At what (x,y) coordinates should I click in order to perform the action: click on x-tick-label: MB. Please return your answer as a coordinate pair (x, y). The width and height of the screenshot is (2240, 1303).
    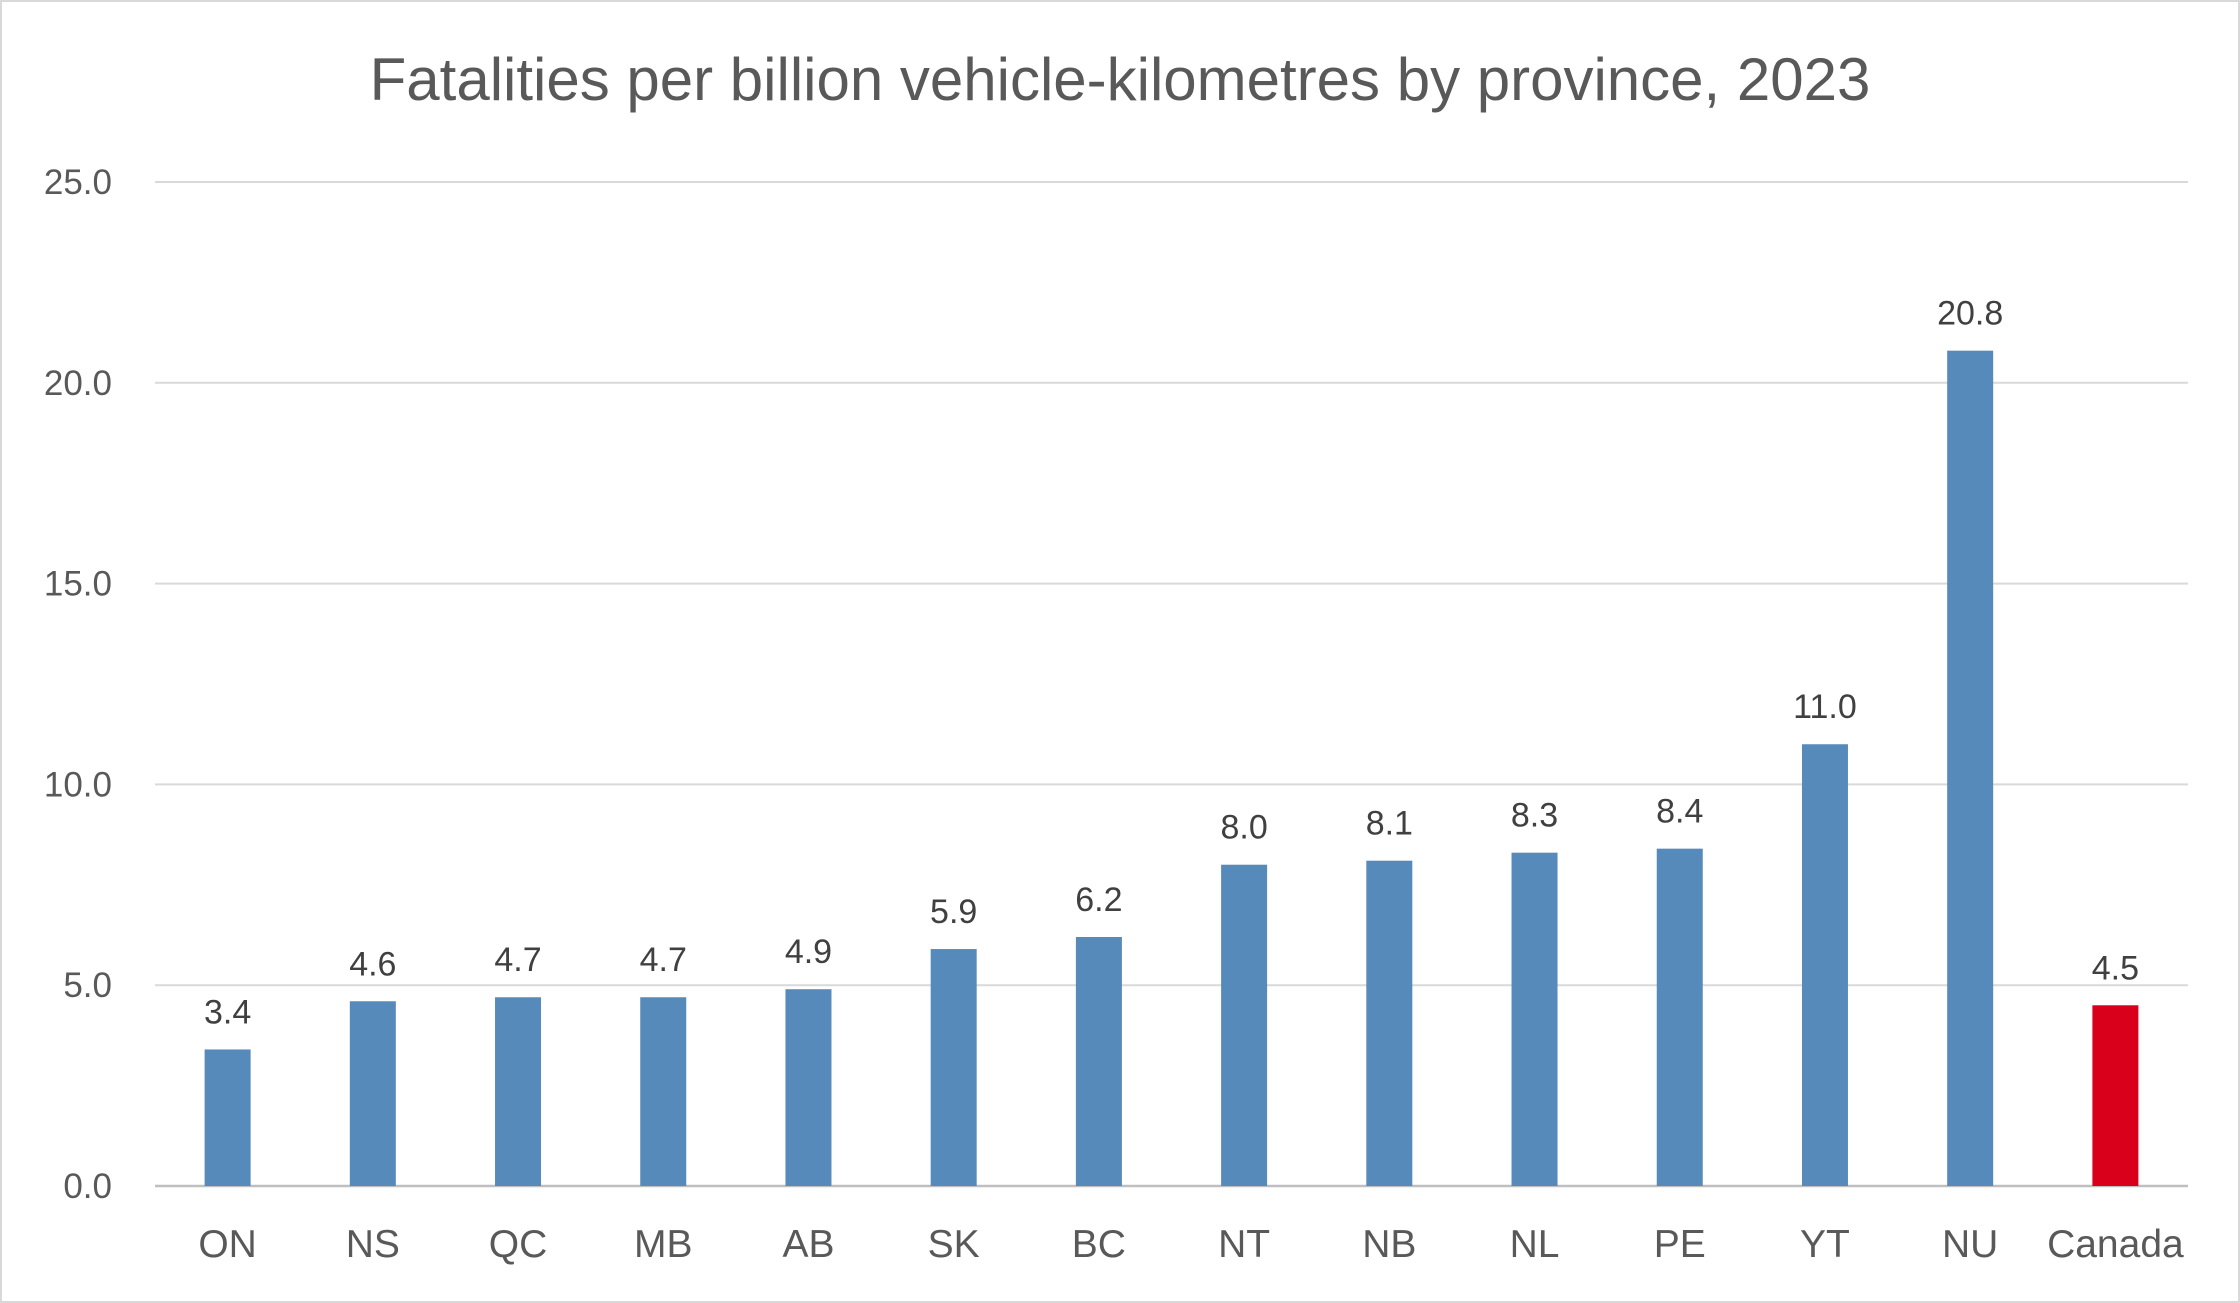
    Looking at the image, I should click on (663, 1244).